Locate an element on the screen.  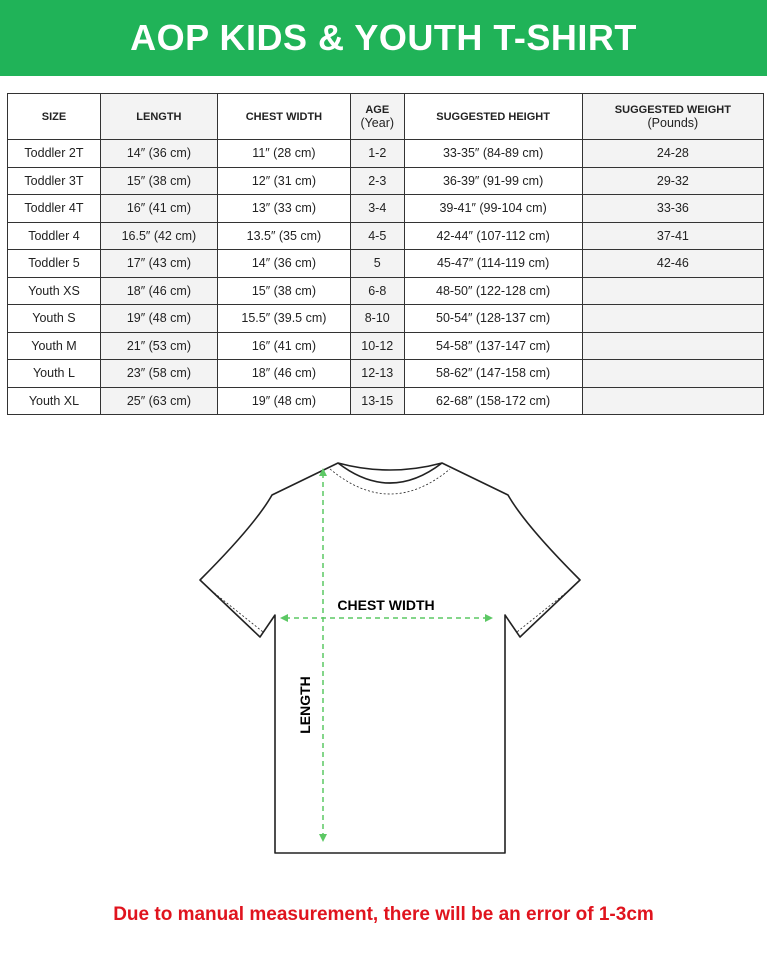
table-cell: 10-12 is located at coordinates (377, 345).